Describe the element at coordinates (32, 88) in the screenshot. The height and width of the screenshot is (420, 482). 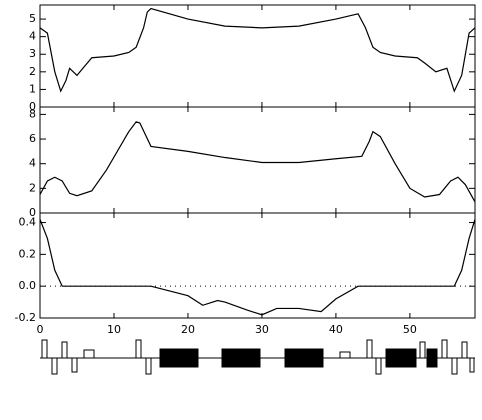
I see `y-tick-label: 1` at that location.